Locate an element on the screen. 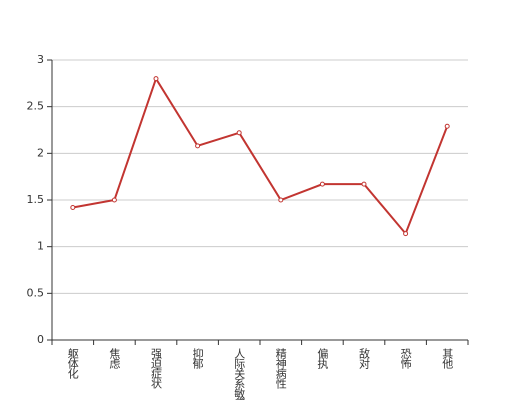 The height and width of the screenshot is (400, 520). x-tick-label: 躯体化 is located at coordinates (72, 364).